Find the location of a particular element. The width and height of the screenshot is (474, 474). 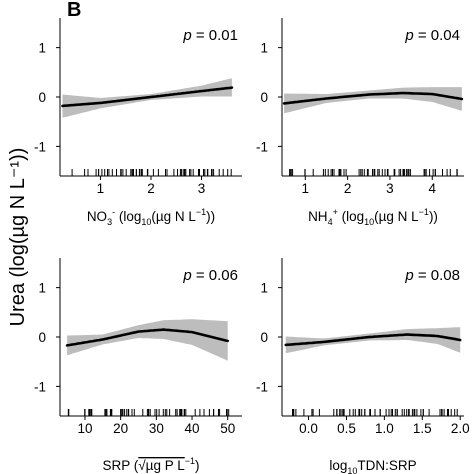

x-tick-label: 30 is located at coordinates (156, 428).